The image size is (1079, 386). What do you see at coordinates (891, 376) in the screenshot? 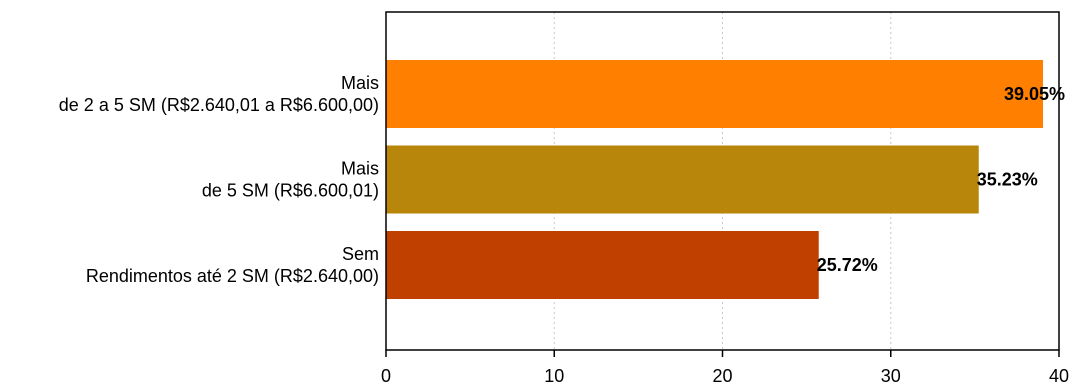
I see `x-tick-label: 30` at bounding box center [891, 376].